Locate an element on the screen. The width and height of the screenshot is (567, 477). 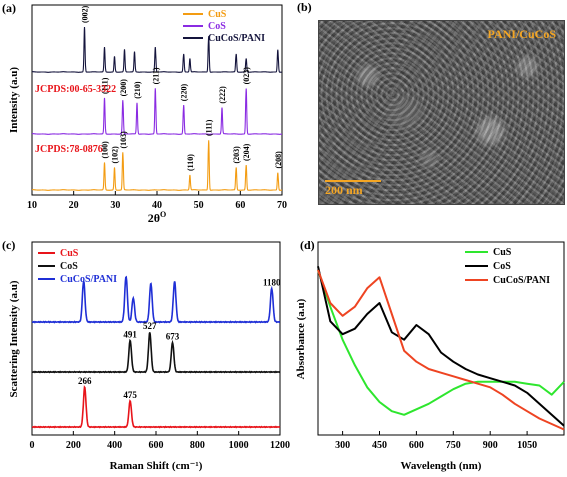
xrd-peak-label: (211) is located at coordinates (155, 75).